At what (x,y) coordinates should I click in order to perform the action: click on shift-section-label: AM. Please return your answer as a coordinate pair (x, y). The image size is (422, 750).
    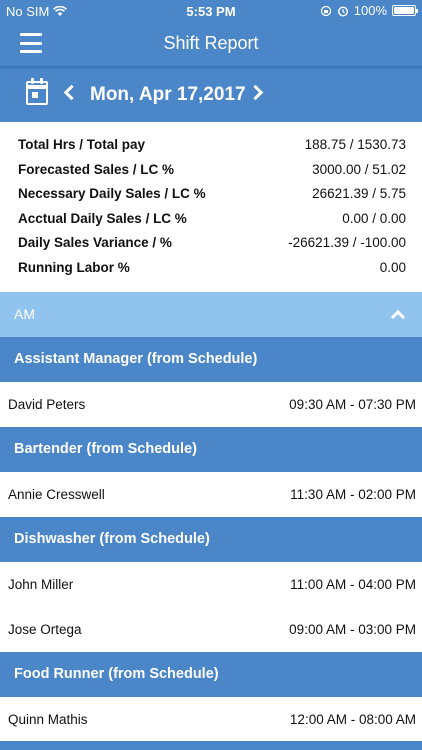
    Looking at the image, I should click on (24, 314).